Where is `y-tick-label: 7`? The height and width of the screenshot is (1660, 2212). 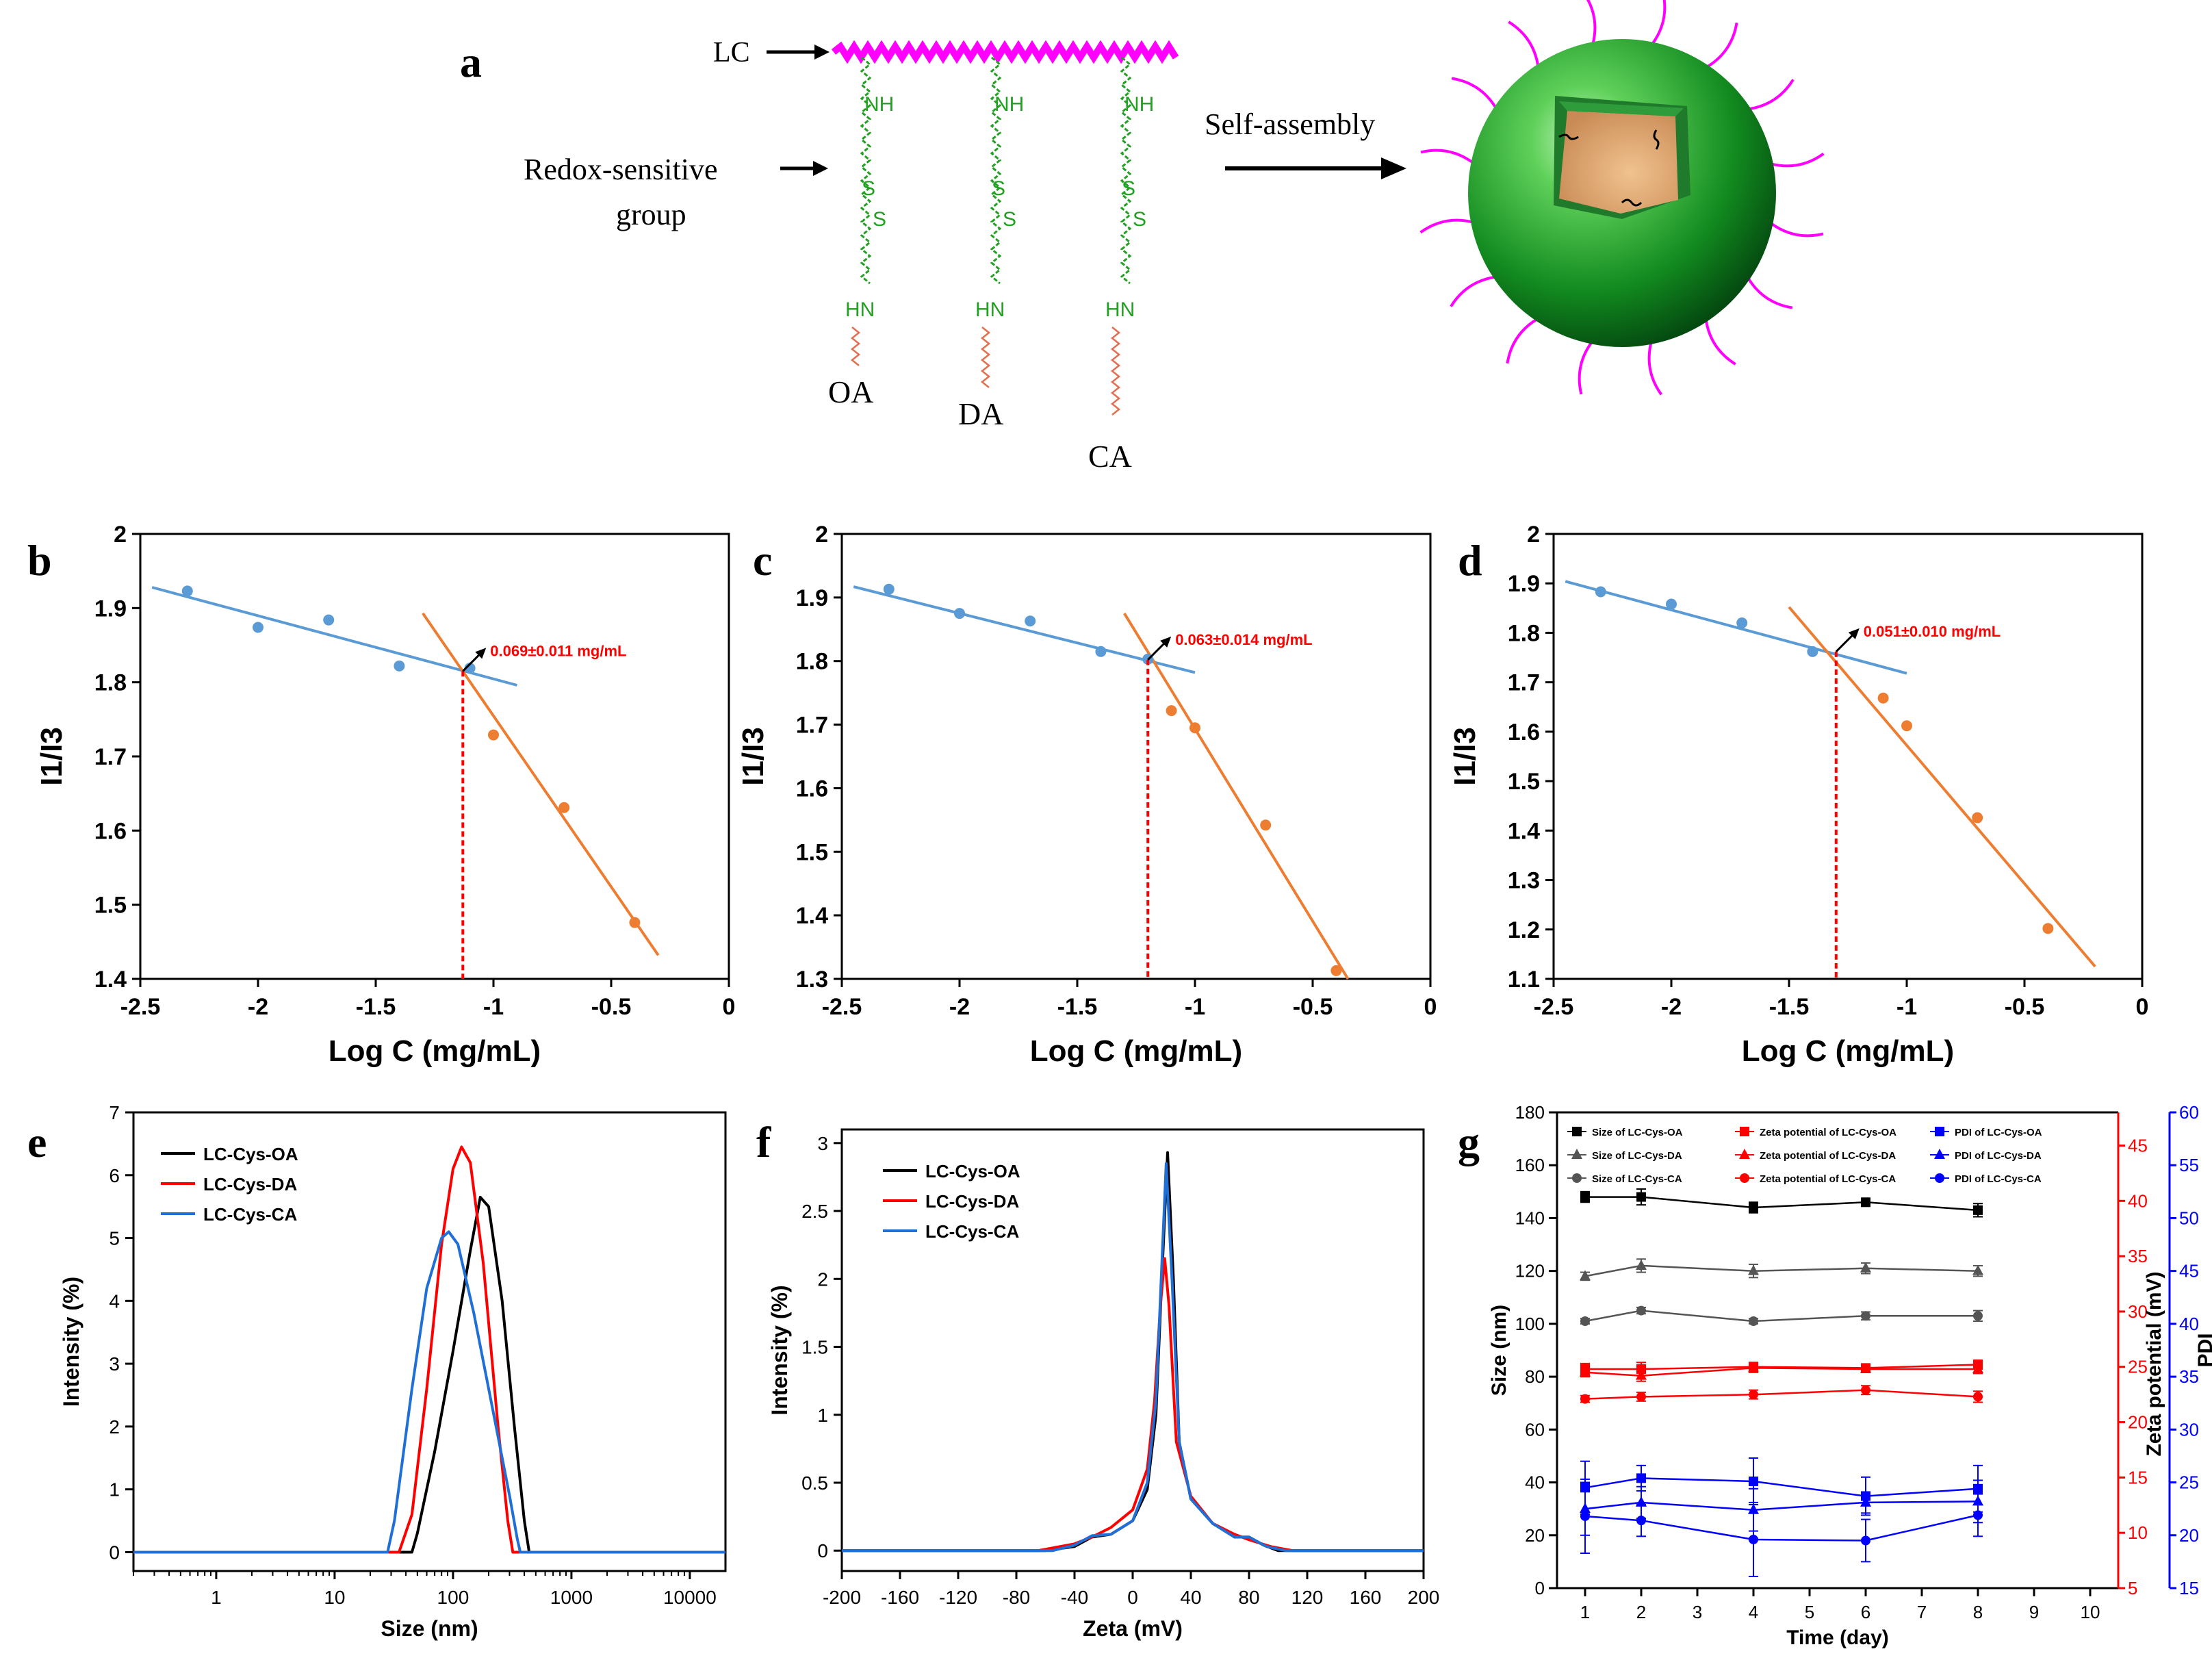 y-tick-label: 7 is located at coordinates (115, 1112).